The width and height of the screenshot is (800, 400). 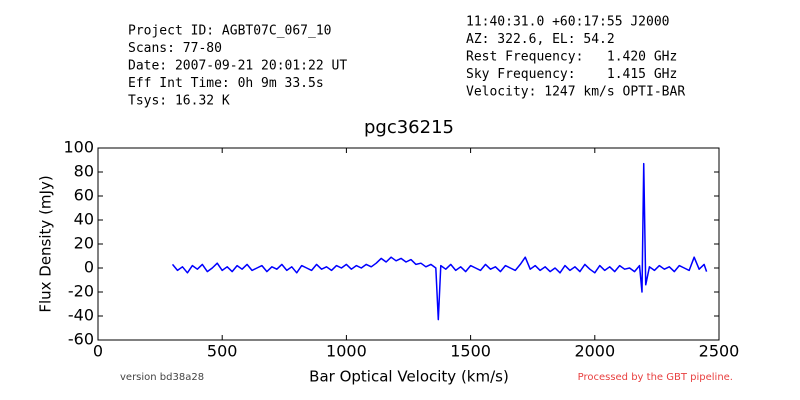 What do you see at coordinates (222, 351) in the screenshot?
I see `x-tick-label: 500` at bounding box center [222, 351].